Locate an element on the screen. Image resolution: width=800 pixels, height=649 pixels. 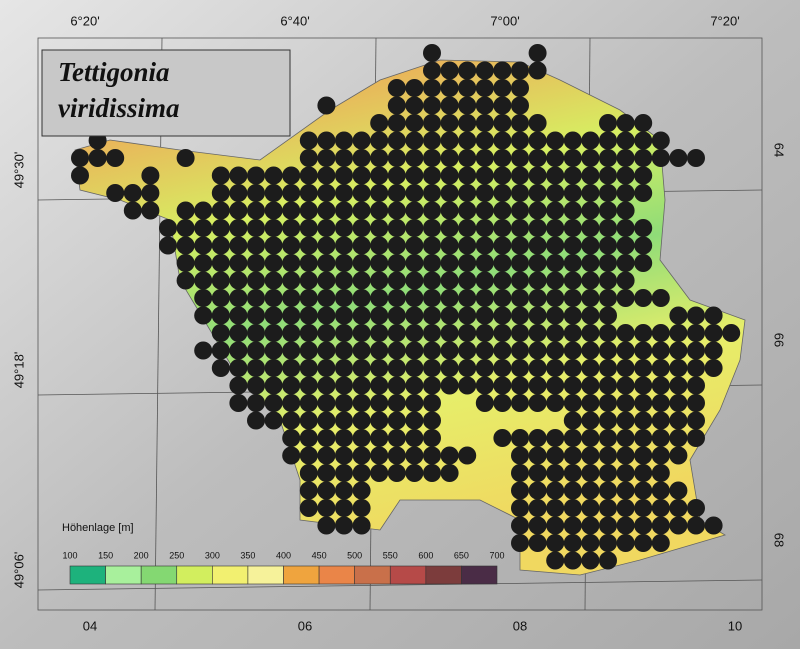
right-label: 64 is located at coordinates (779, 150).